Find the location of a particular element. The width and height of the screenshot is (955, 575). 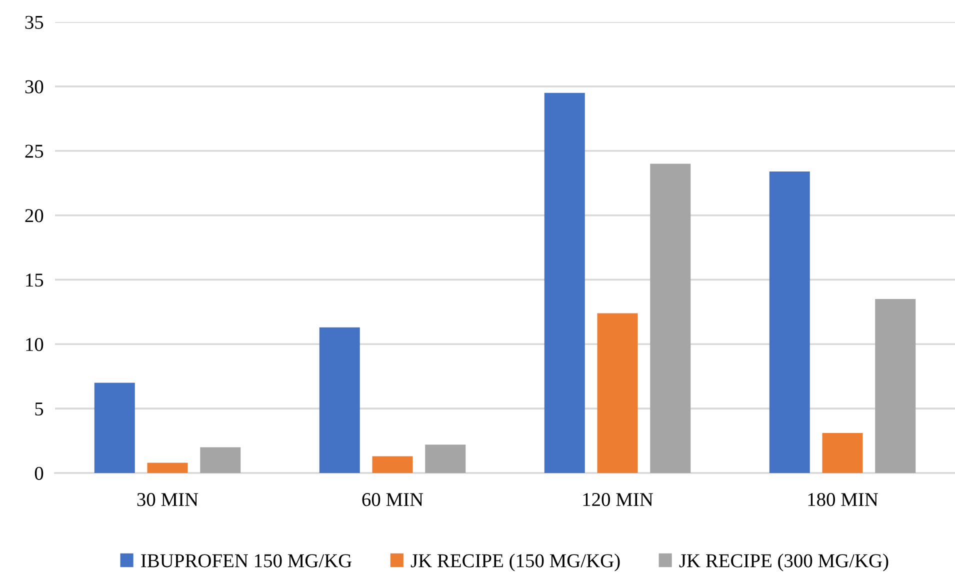

y-tick-label: 20 is located at coordinates (34, 215).